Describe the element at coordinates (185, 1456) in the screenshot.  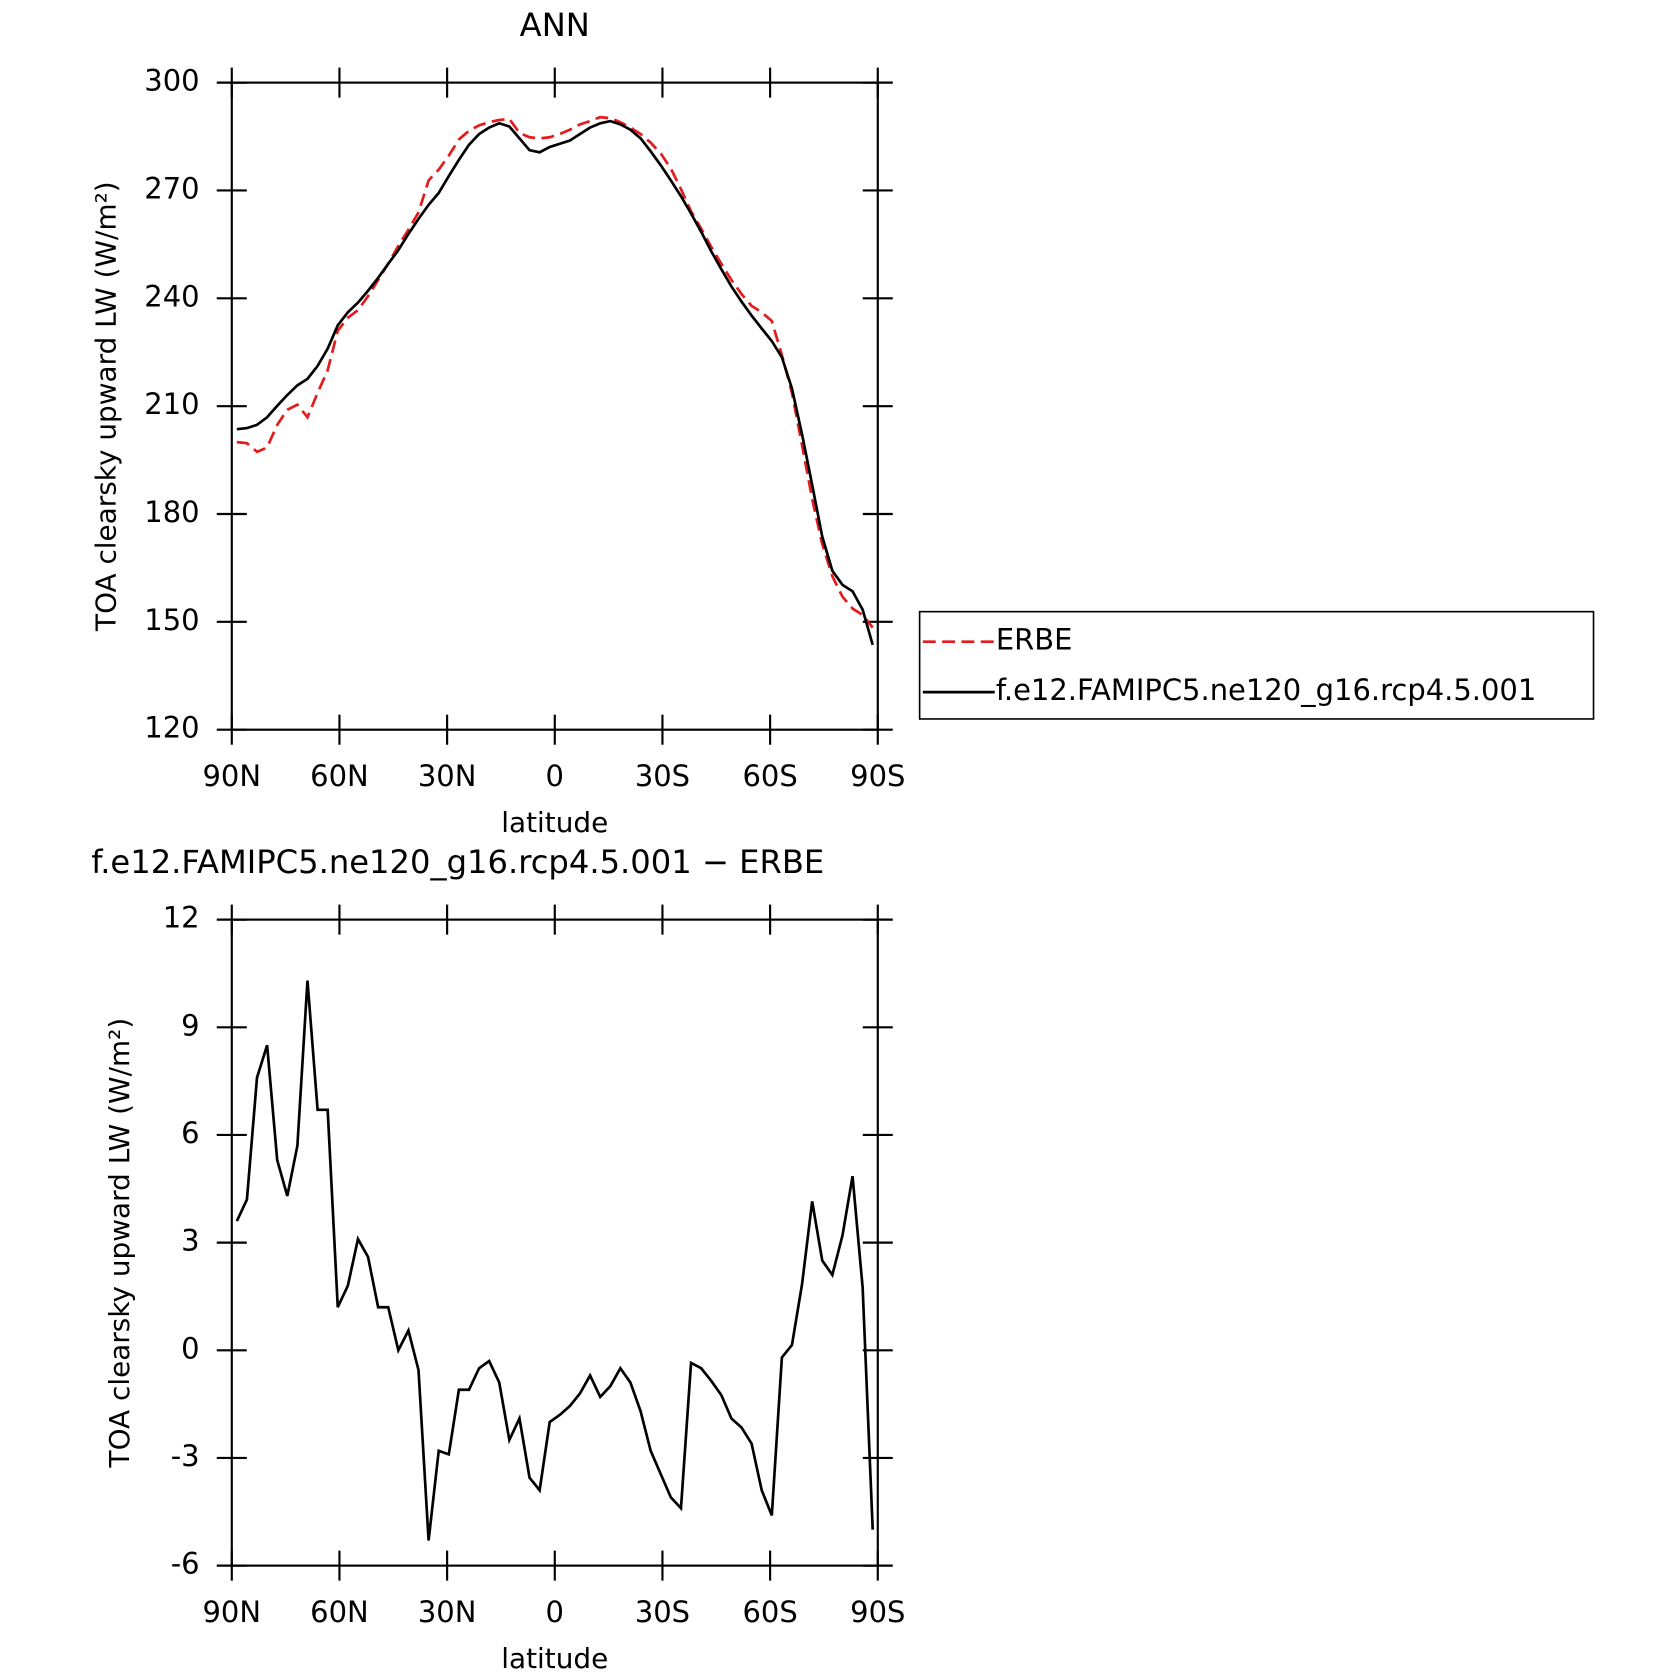
I see `y-tick-label: -3` at that location.